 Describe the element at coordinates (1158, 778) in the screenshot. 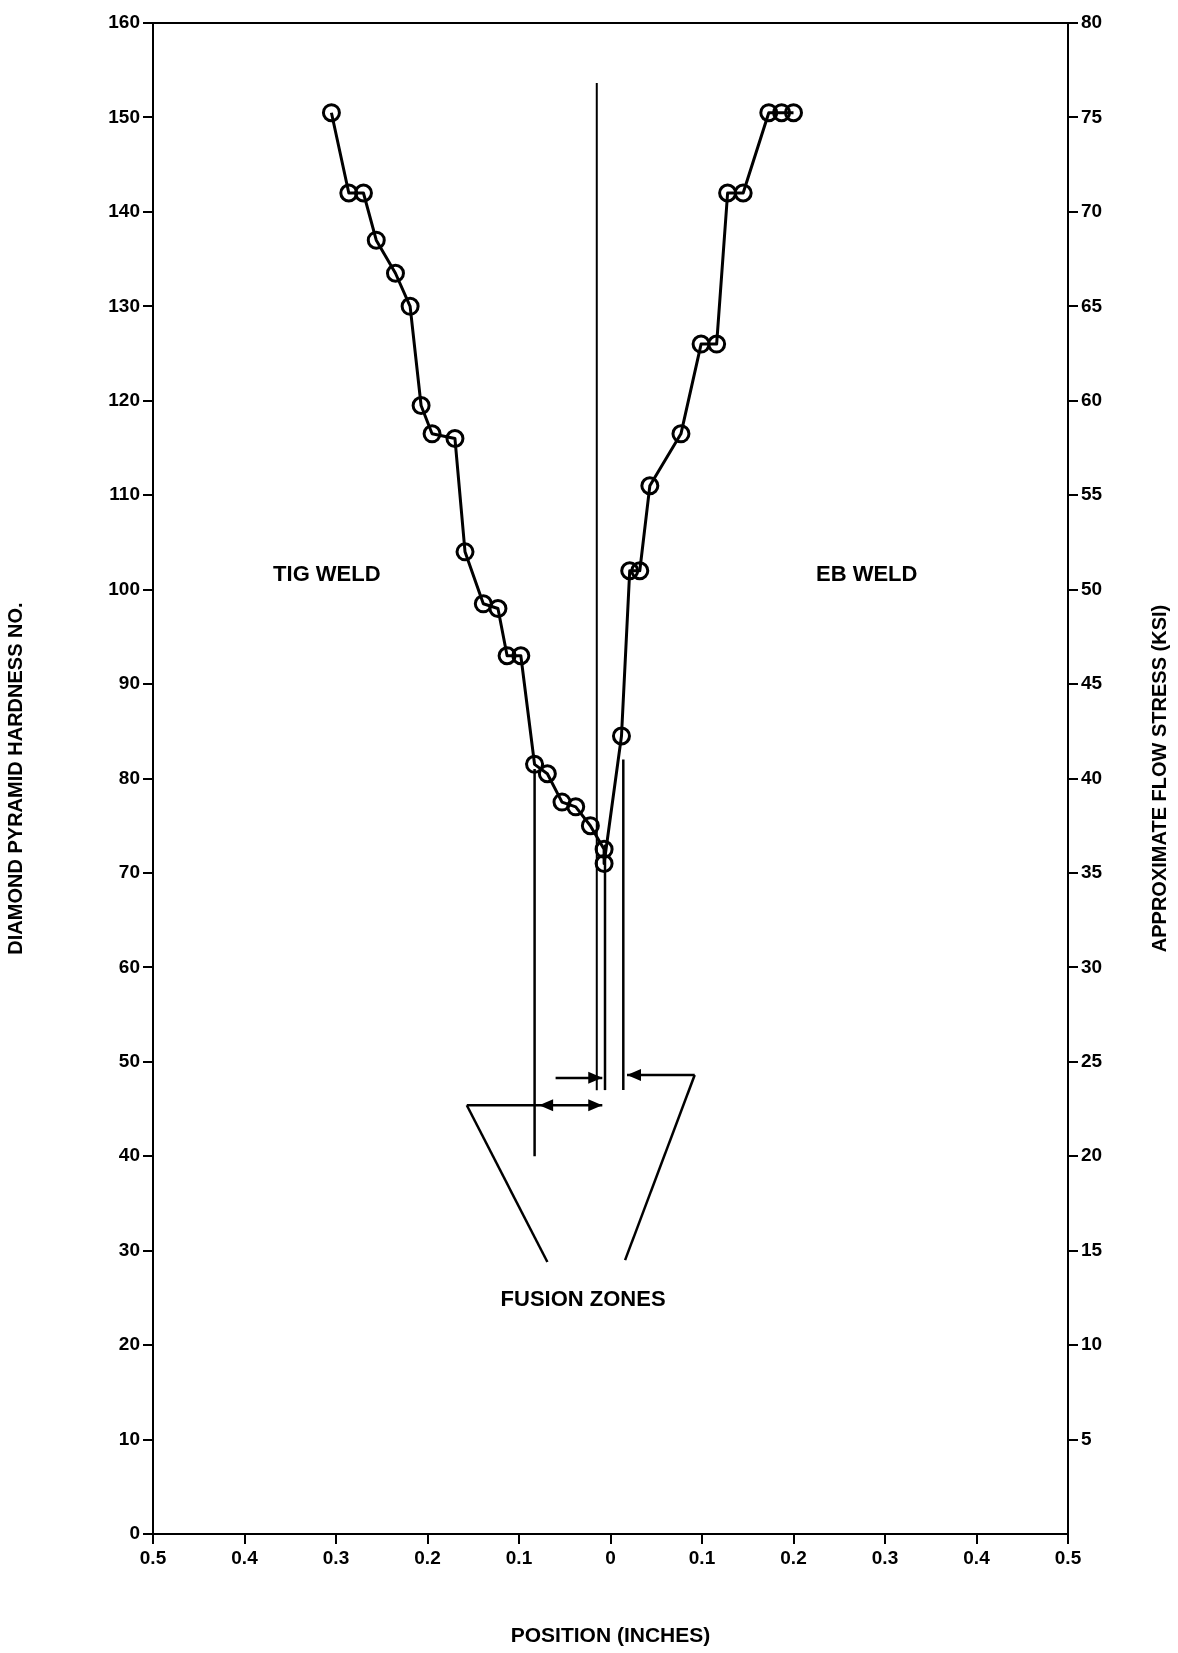

I see `y2-axis-title: APPROXIMATE FLOW STRESS (KSI)` at that location.